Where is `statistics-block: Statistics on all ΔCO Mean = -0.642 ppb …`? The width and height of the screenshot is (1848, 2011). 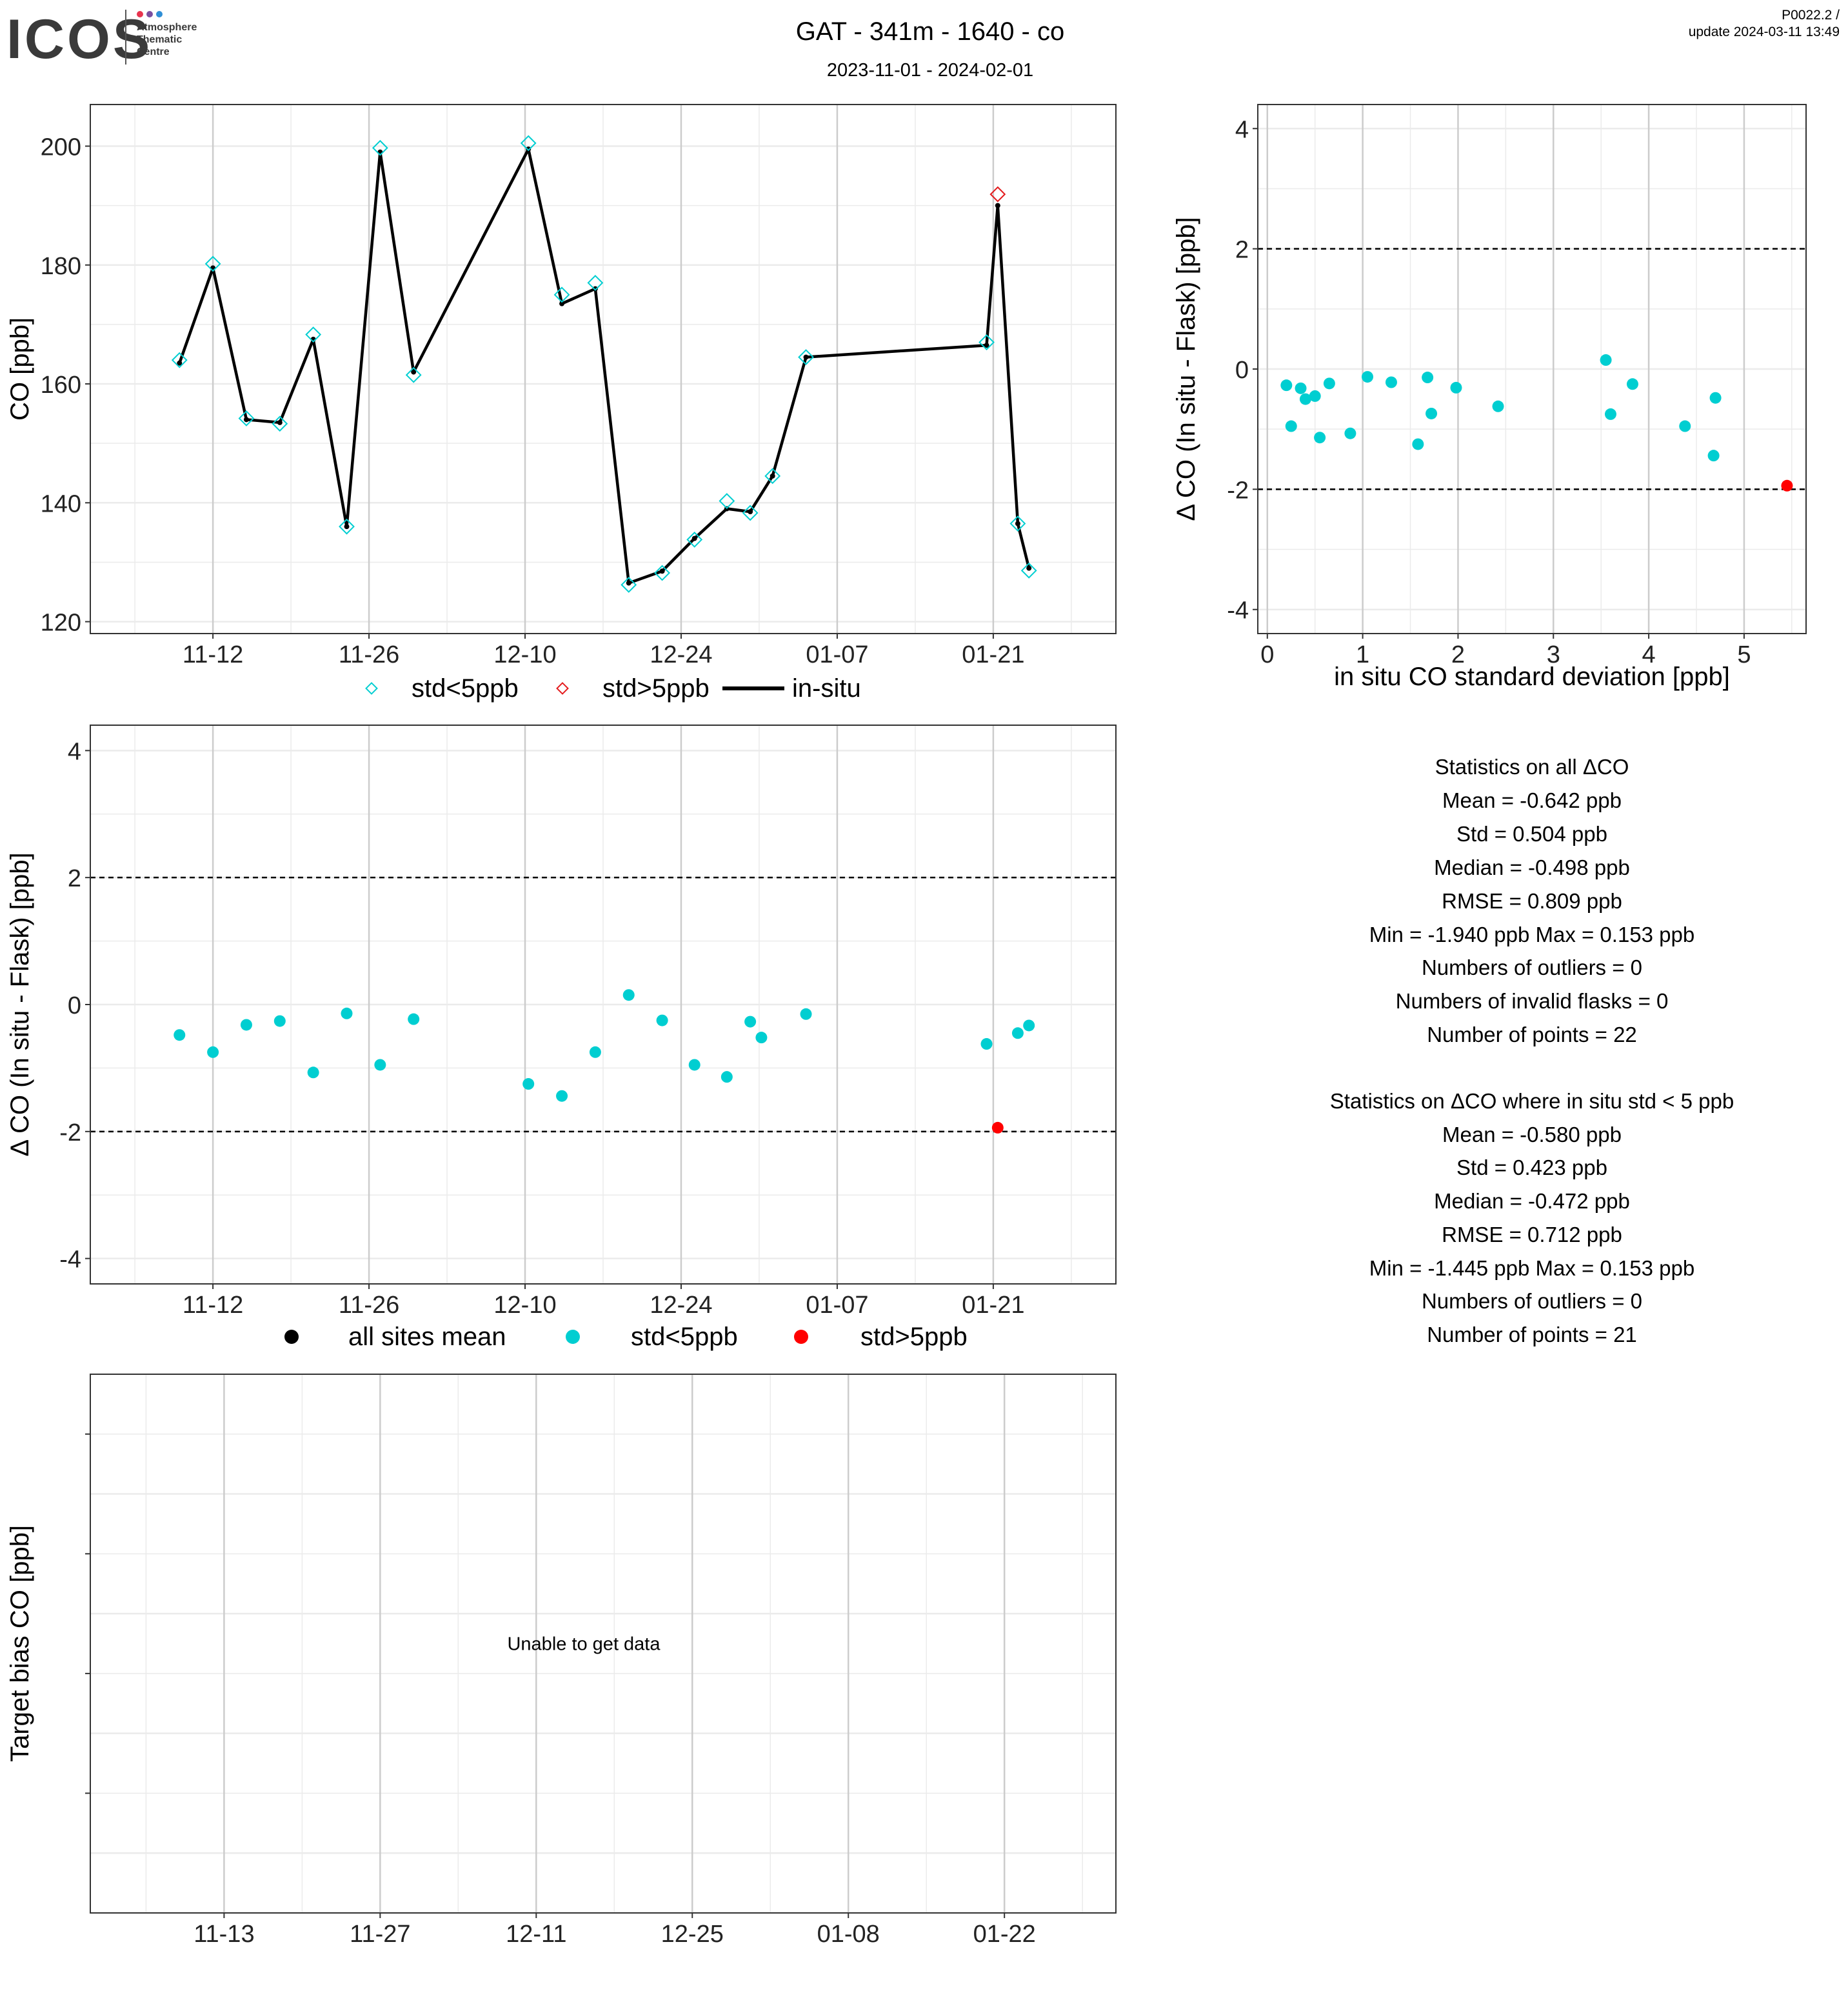
statistics-block: Statistics on all ΔCO Mean = -0.642 ppb … is located at coordinates (1532, 1050).